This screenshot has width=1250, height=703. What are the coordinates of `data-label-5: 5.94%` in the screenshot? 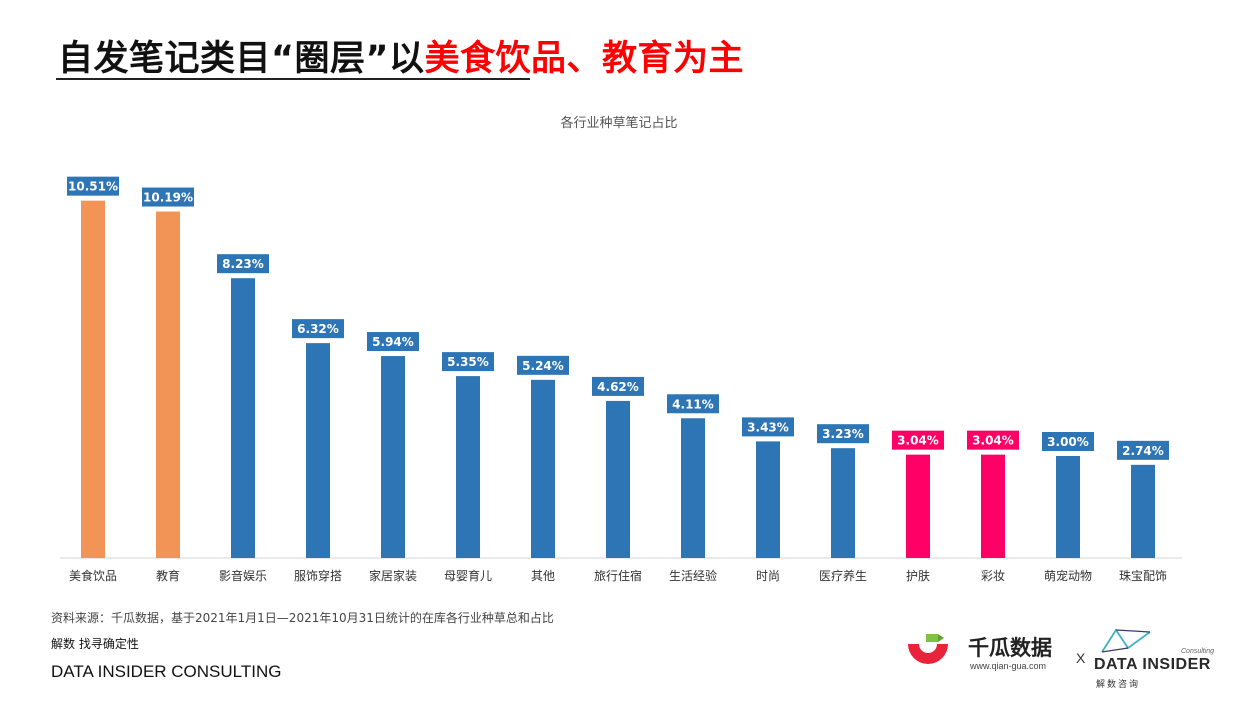 It's located at (393, 342).